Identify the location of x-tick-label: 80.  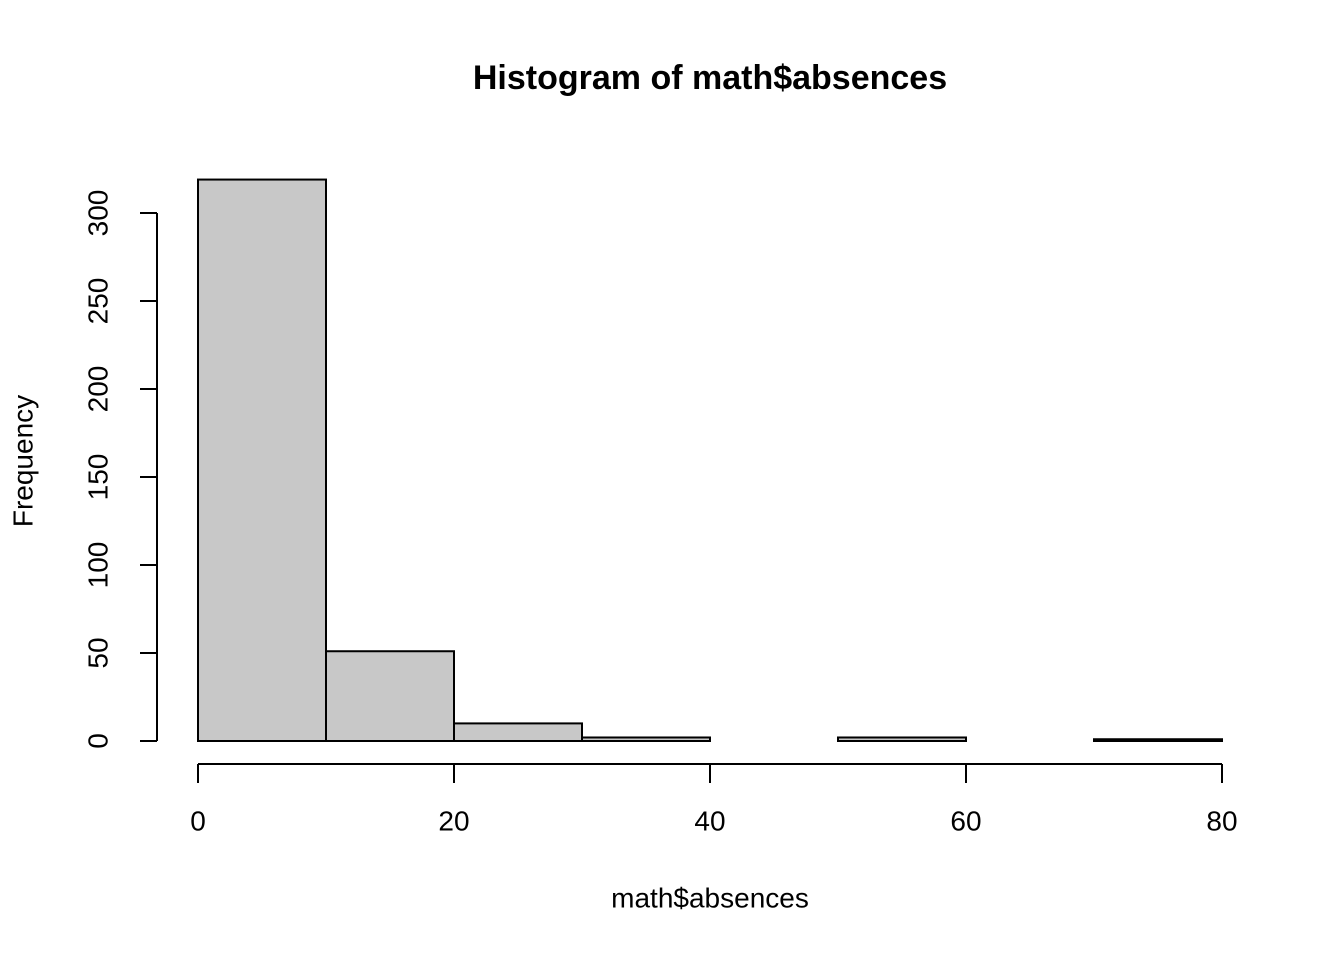
(1221, 820).